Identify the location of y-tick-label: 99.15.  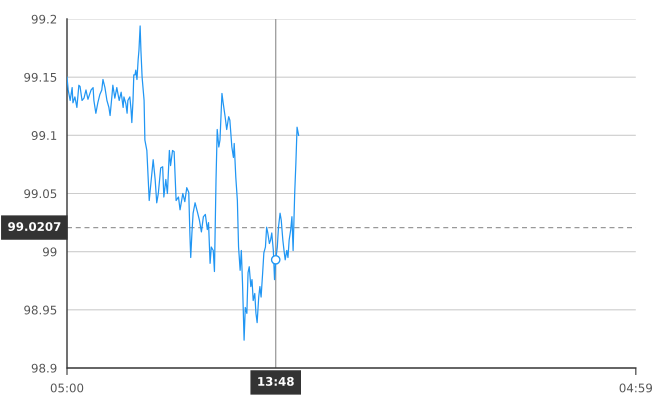
(40, 77).